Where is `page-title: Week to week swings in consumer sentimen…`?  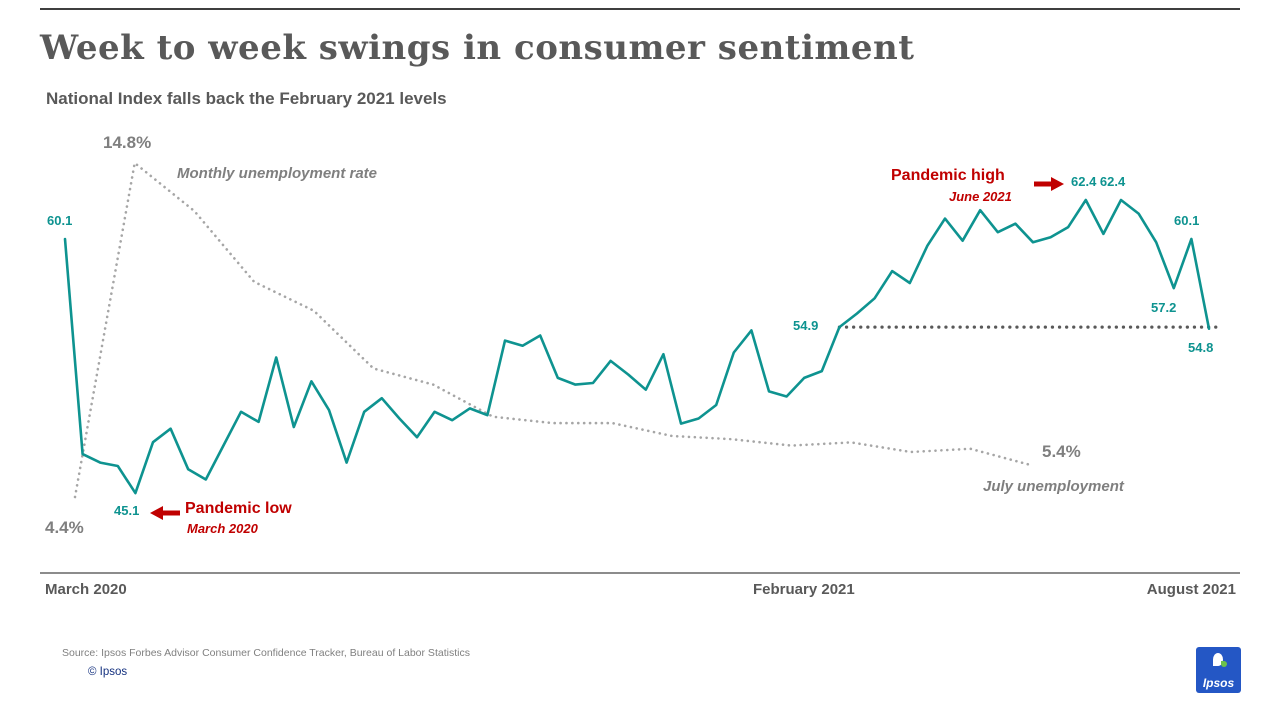
page-title: Week to week swings in consumer sentimen… is located at coordinates (477, 48).